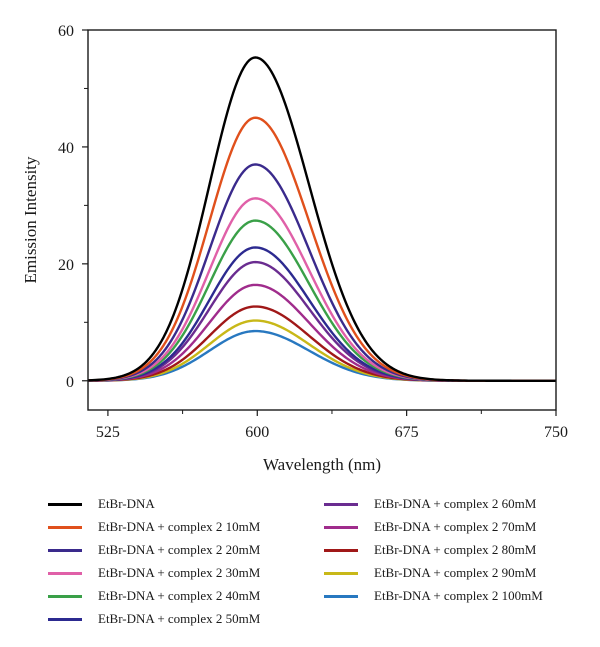  I want to click on legend-label: EtBr-DNA + complex 2 50mM, so click(179, 618).